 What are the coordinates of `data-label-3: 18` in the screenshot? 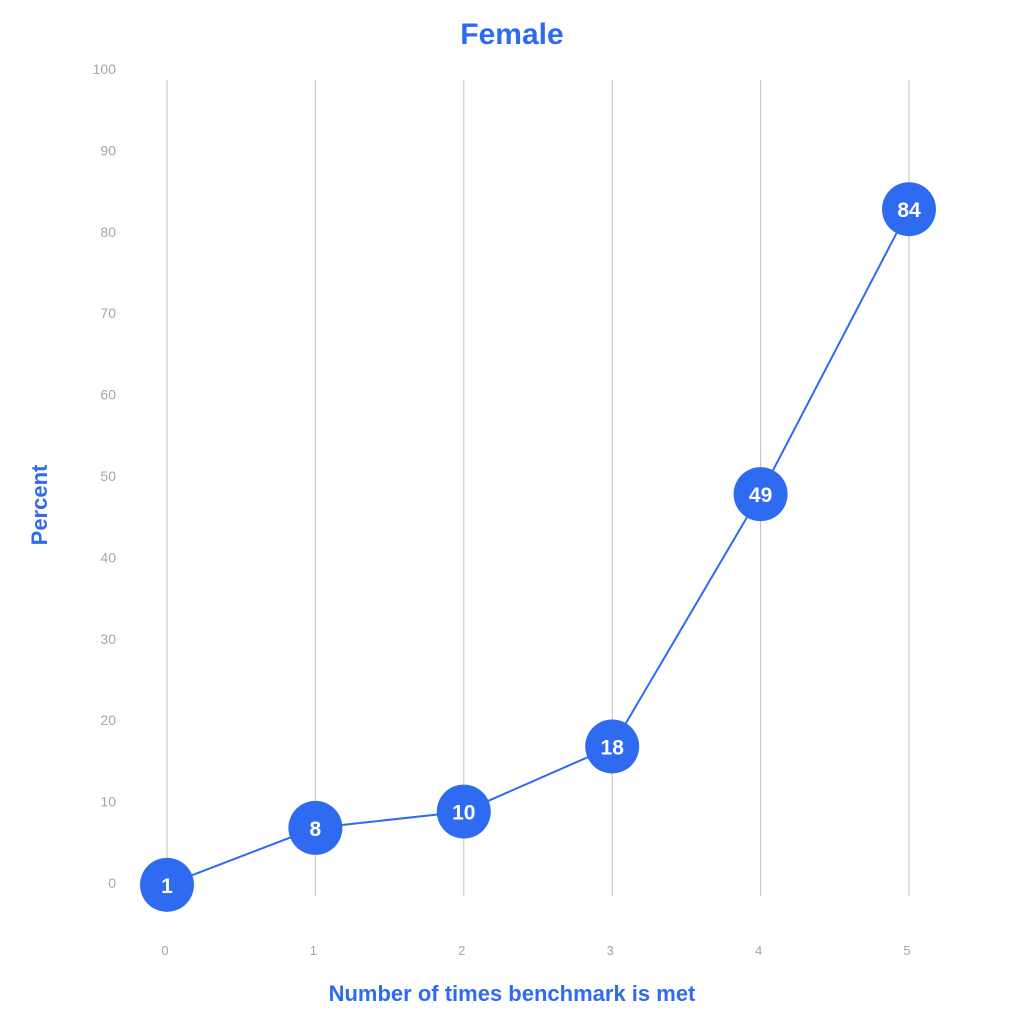 It's located at (613, 747).